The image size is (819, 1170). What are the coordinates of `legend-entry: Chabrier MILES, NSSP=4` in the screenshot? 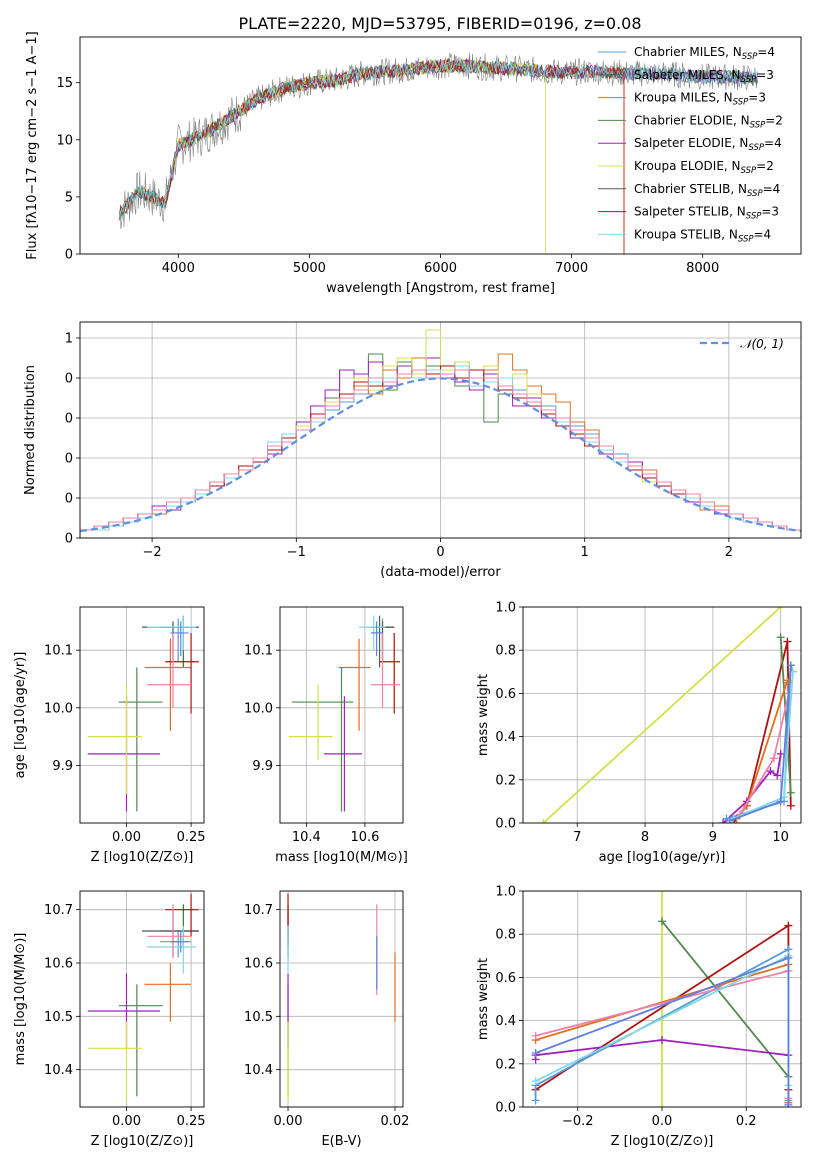 It's located at (704, 53).